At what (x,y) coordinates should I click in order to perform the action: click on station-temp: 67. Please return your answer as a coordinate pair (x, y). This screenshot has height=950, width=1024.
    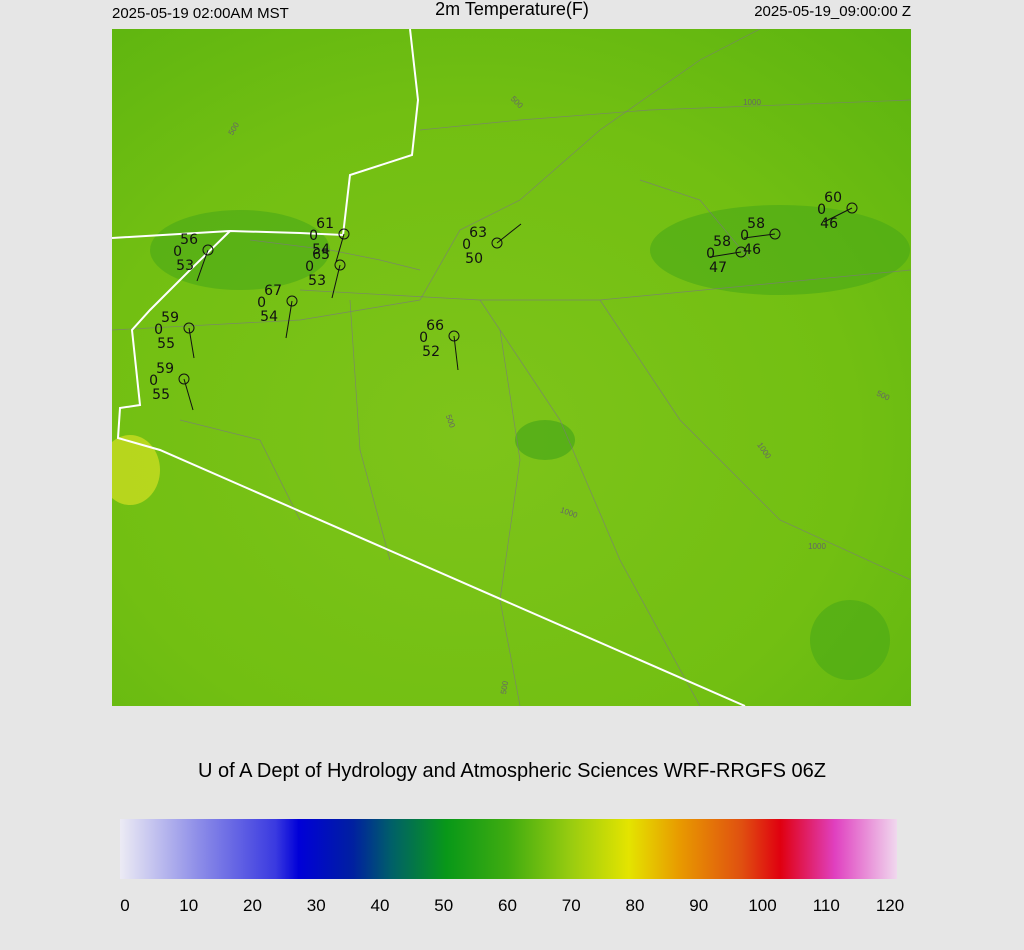
    Looking at the image, I should click on (273, 291).